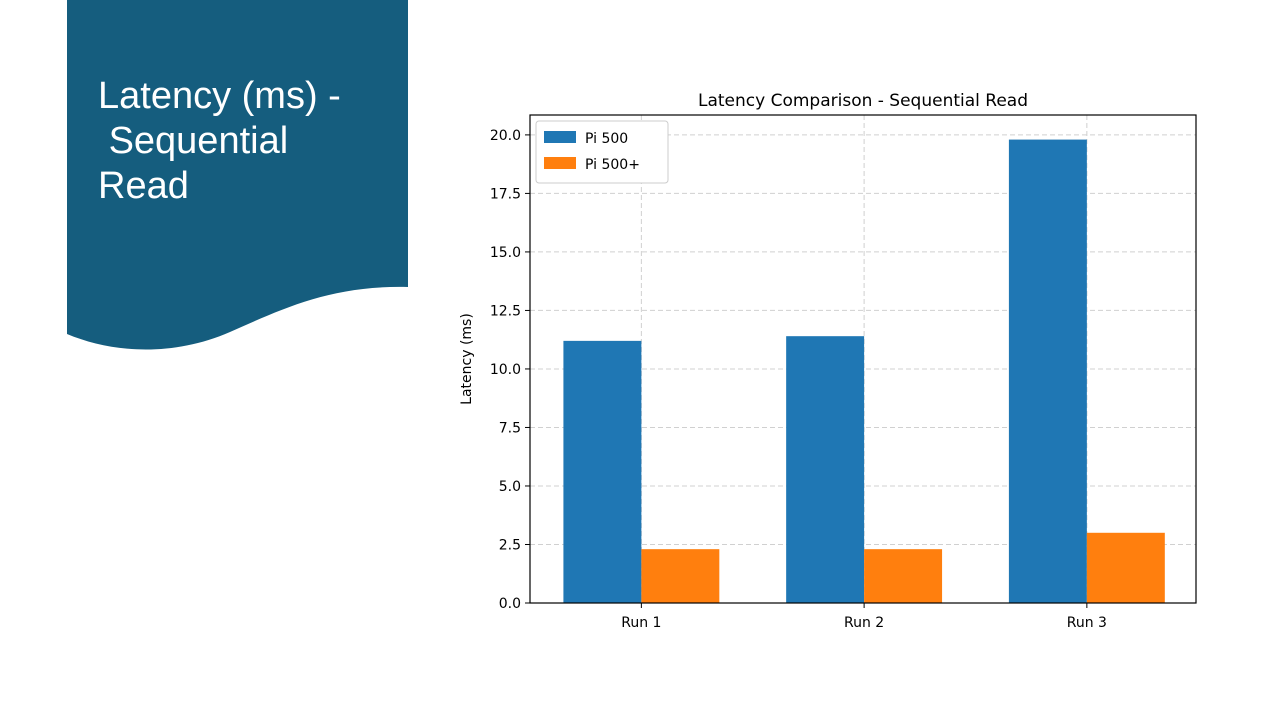  What do you see at coordinates (505, 253) in the screenshot?
I see `y-tick-label: 15.0` at bounding box center [505, 253].